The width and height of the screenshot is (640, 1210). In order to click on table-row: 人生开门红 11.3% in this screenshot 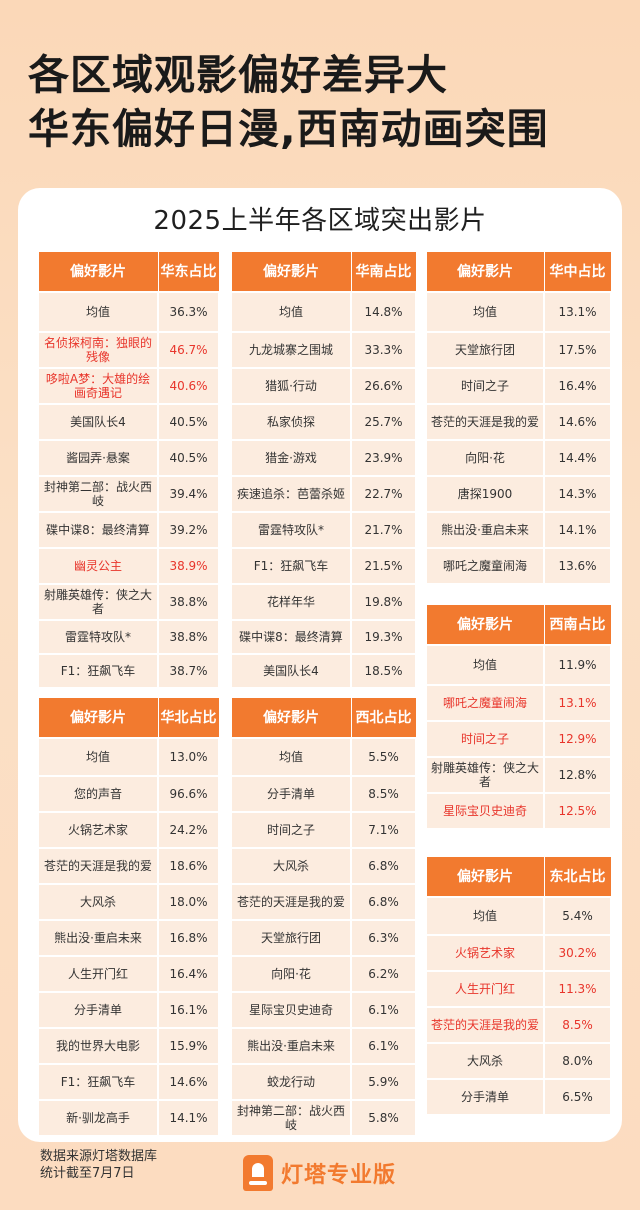, I will do `click(518, 988)`.